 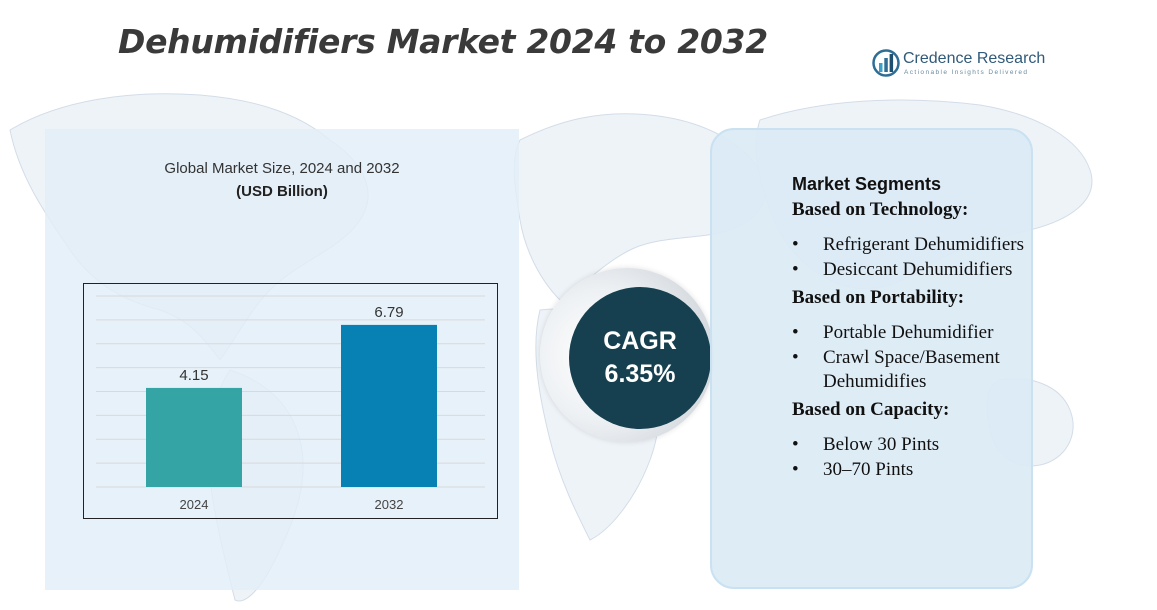 What do you see at coordinates (878, 297) in the screenshot?
I see `segment-heading: Based on Portability:` at bounding box center [878, 297].